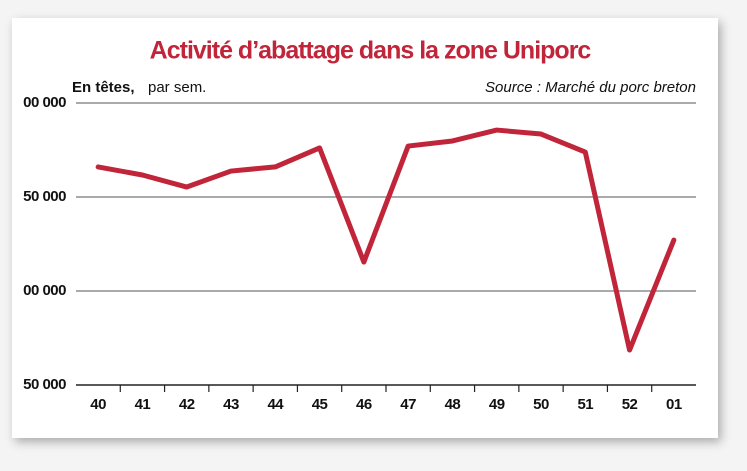 This screenshot has width=747, height=471. What do you see at coordinates (231, 404) in the screenshot?
I see `x-tick-label: 43` at bounding box center [231, 404].